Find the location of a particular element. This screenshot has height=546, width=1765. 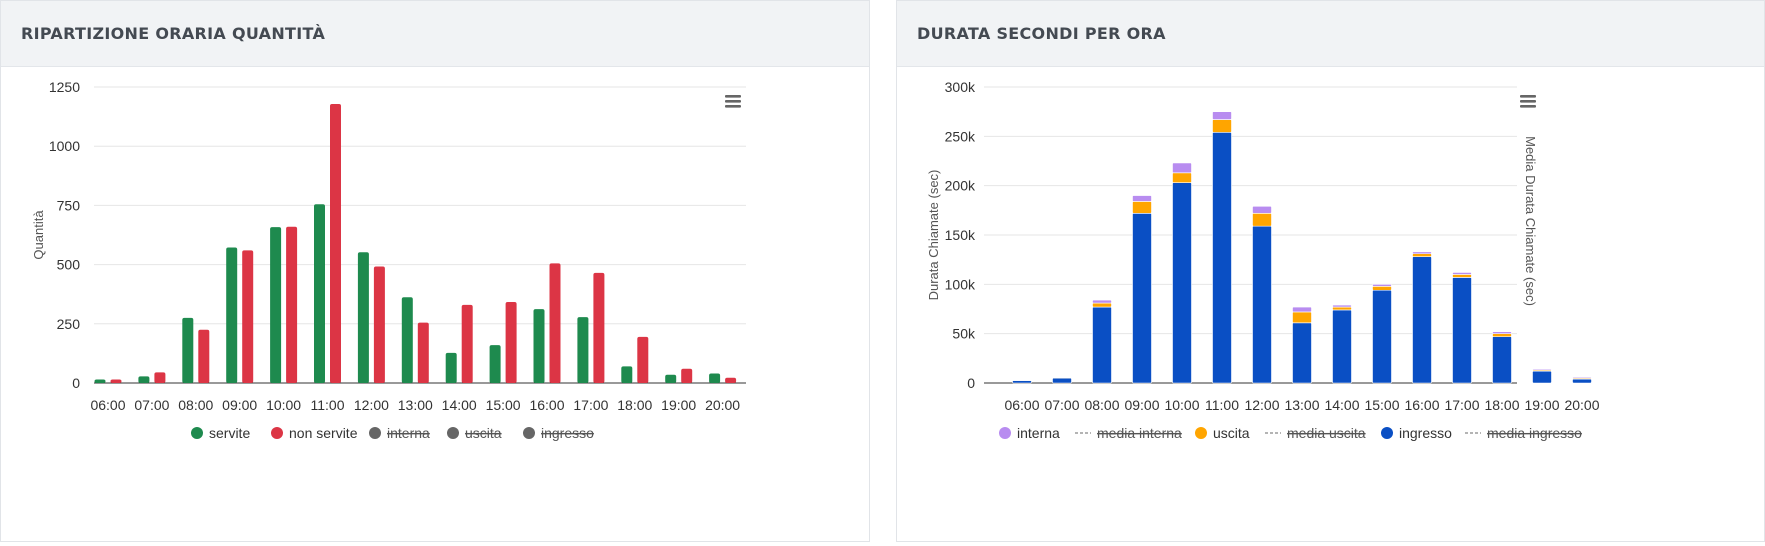

y-tick-label: 0 is located at coordinates (76, 383).